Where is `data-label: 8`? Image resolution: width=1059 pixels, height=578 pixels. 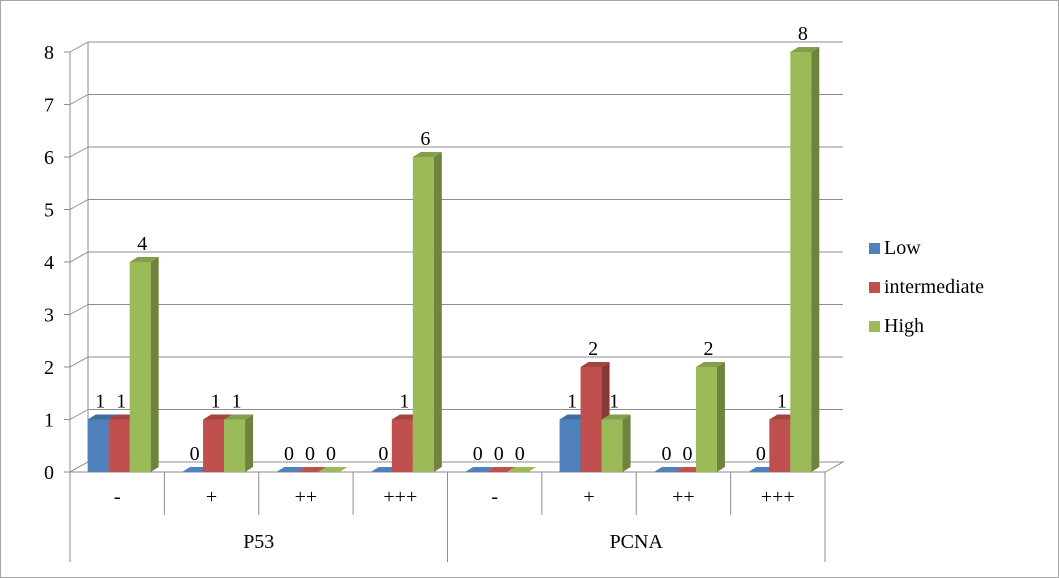 data-label: 8 is located at coordinates (803, 34).